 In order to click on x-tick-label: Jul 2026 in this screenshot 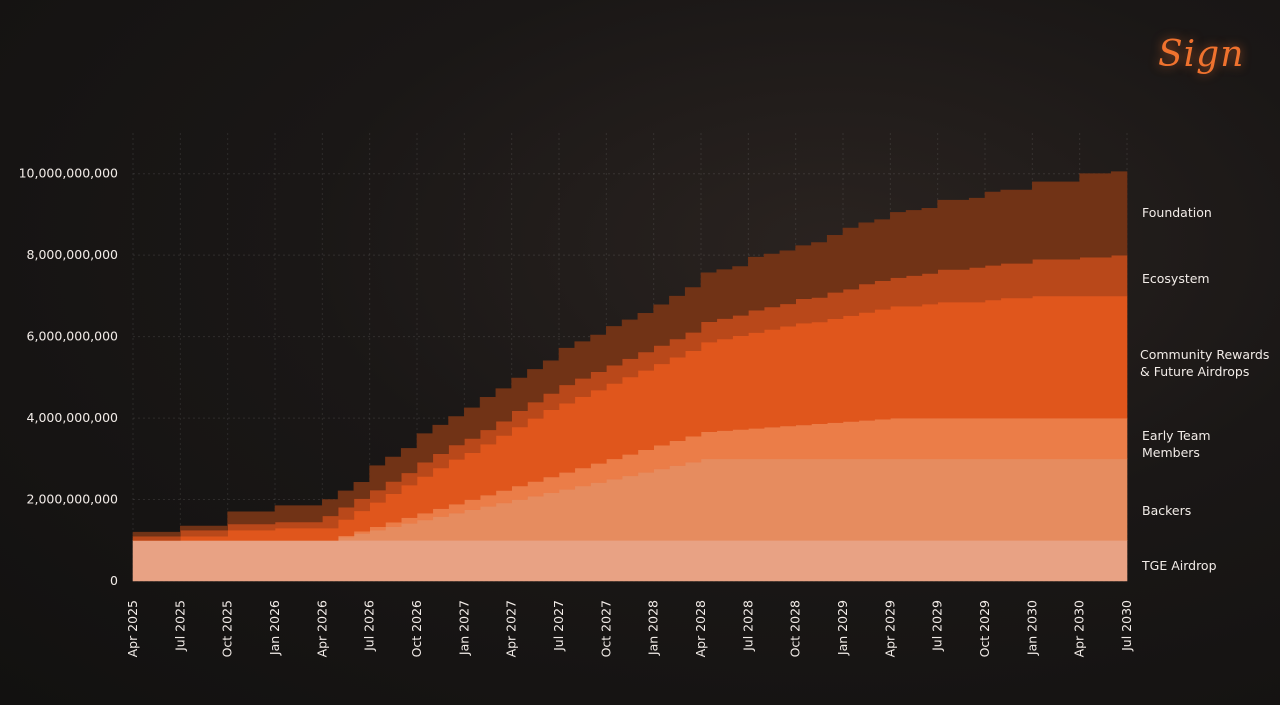, I will do `click(369, 626)`.